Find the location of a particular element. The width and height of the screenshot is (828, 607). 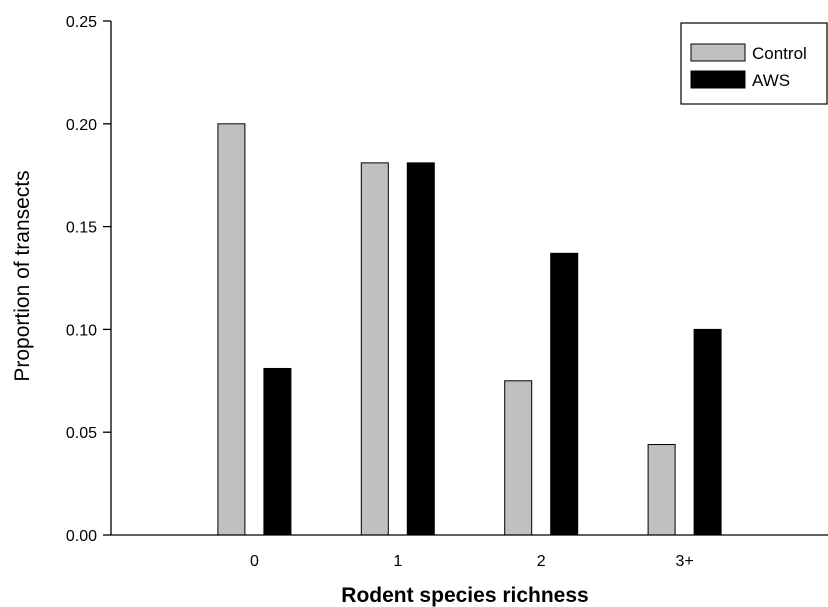

y-tick-label: 0.00 is located at coordinates (81, 536).